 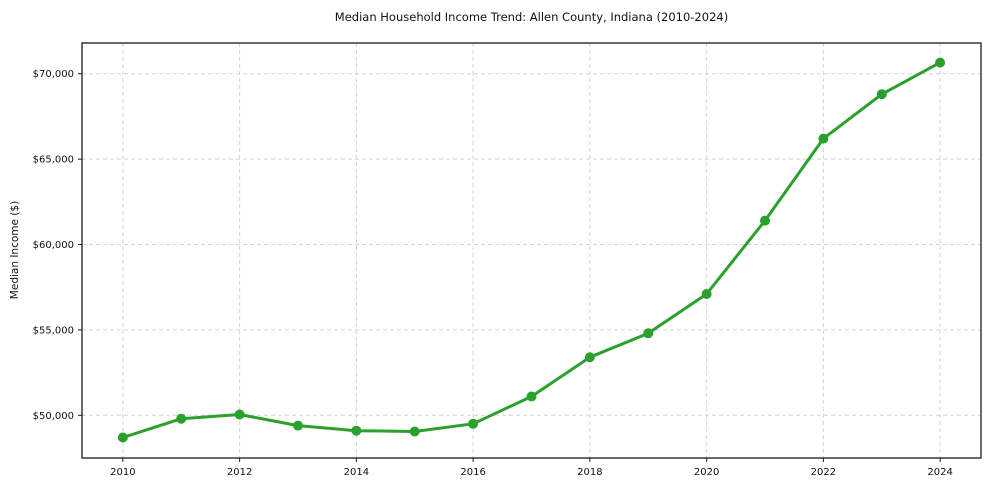 What do you see at coordinates (472, 472) in the screenshot?
I see `x-tick-label: 2016` at bounding box center [472, 472].